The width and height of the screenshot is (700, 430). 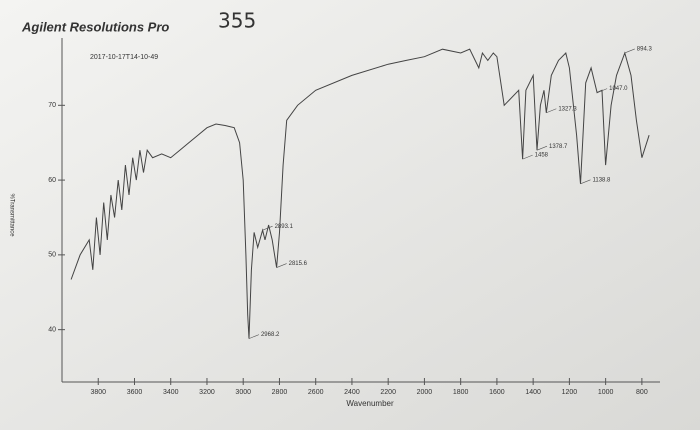 I want to click on x-tick-label: 3800, so click(x=98, y=392).